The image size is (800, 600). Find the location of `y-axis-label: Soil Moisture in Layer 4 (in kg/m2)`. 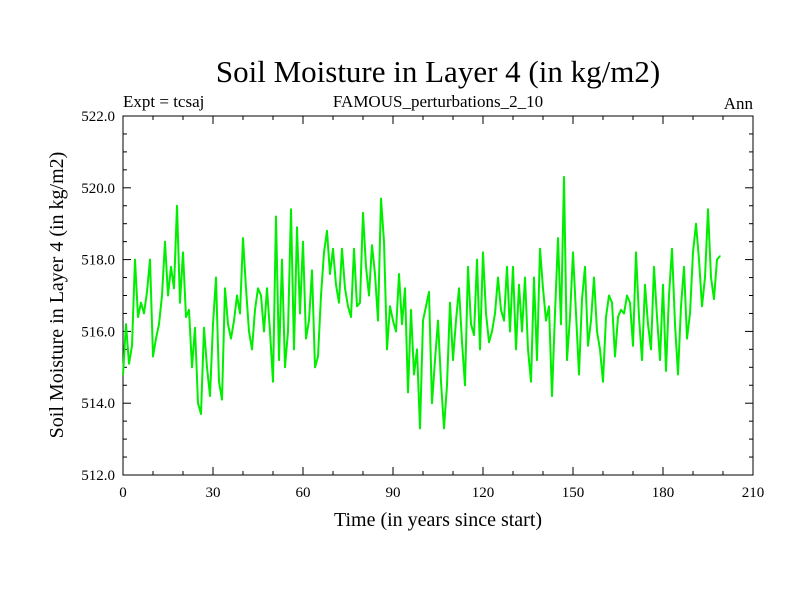

y-axis-label: Soil Moisture in Layer 4 (in kg/m2) is located at coordinates (57, 295).